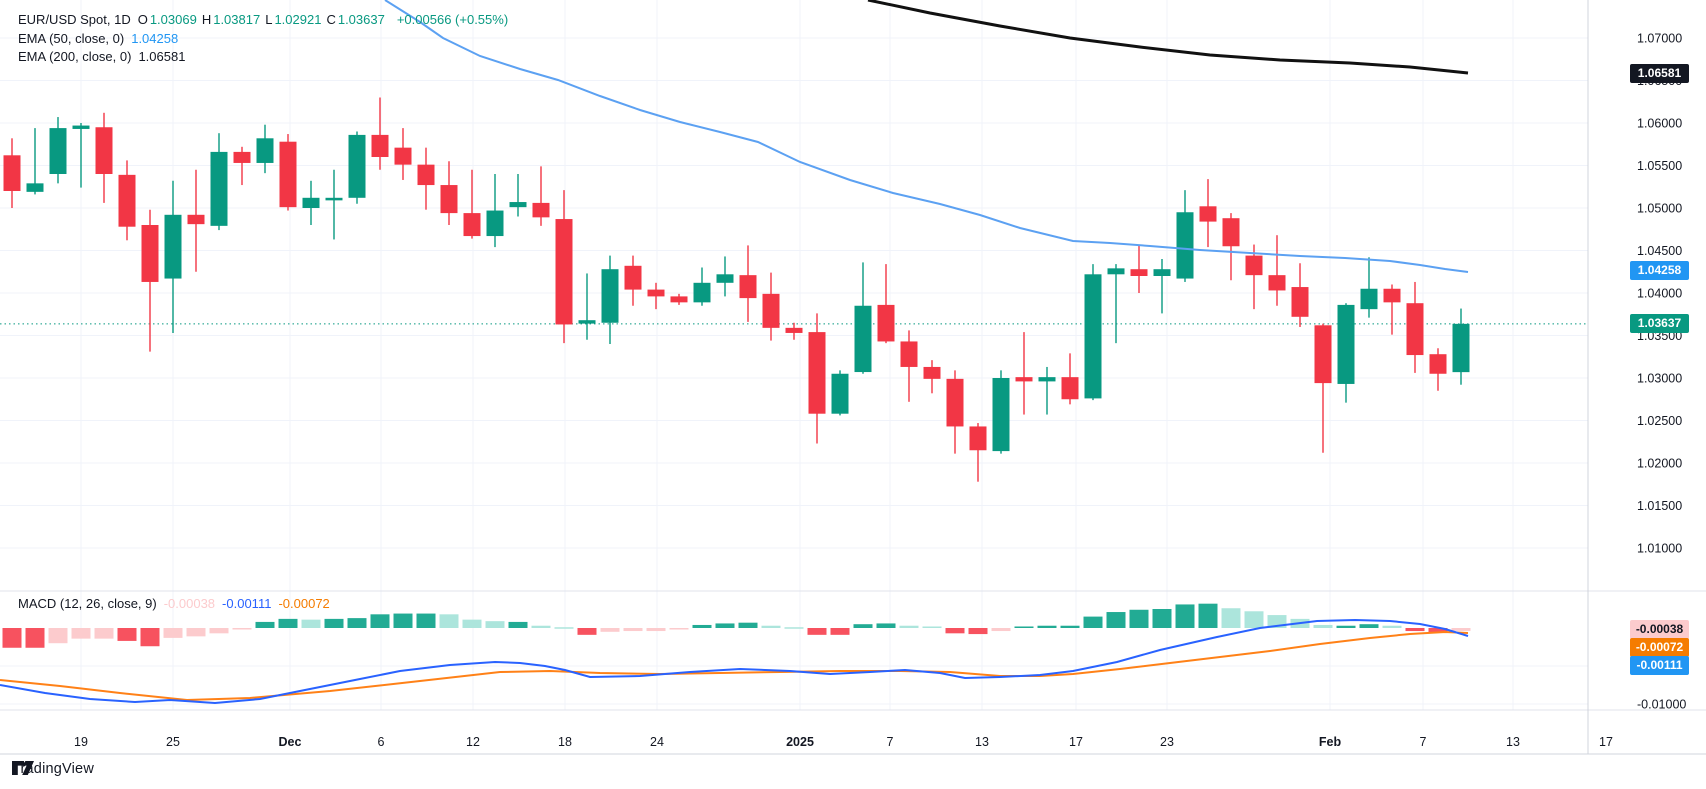 The height and width of the screenshot is (789, 1706). Describe the element at coordinates (355, 19) in the screenshot. I see `ohlc-c: C 1.03637` at that location.